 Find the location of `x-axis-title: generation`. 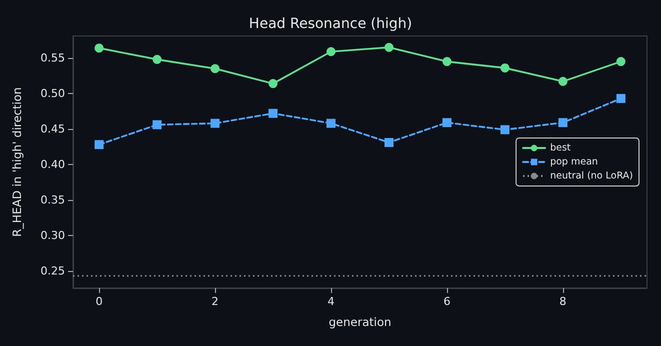

x-axis-title: generation is located at coordinates (360, 322).